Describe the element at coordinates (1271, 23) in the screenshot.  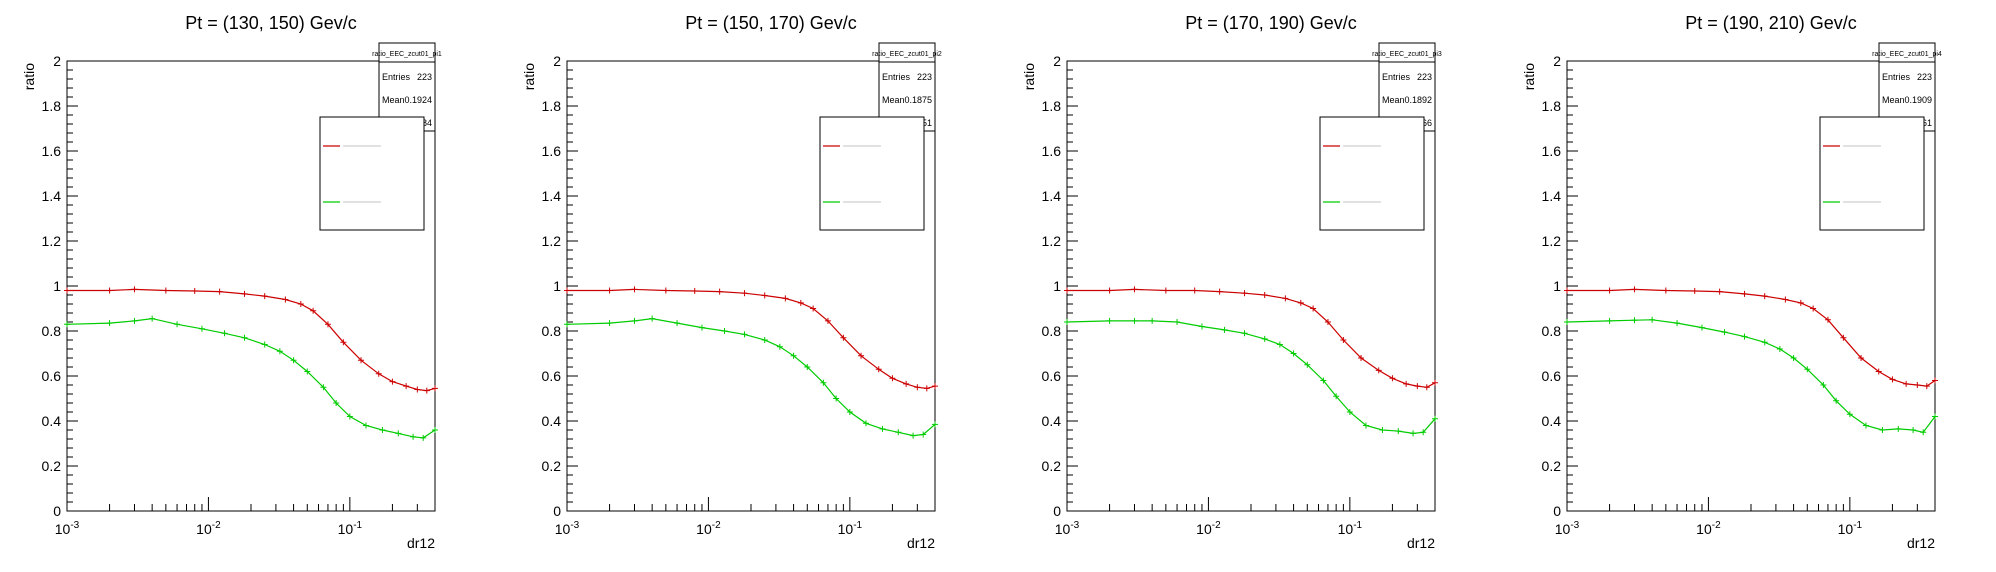
I see `chart-title: Pt = (170, 190) Gev/c` at that location.